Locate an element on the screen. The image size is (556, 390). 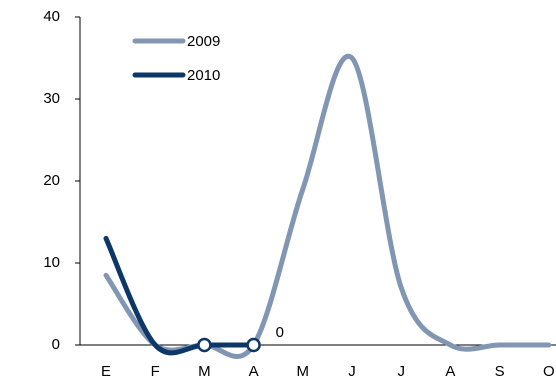
y-tick-label: 10 is located at coordinates (51, 262).